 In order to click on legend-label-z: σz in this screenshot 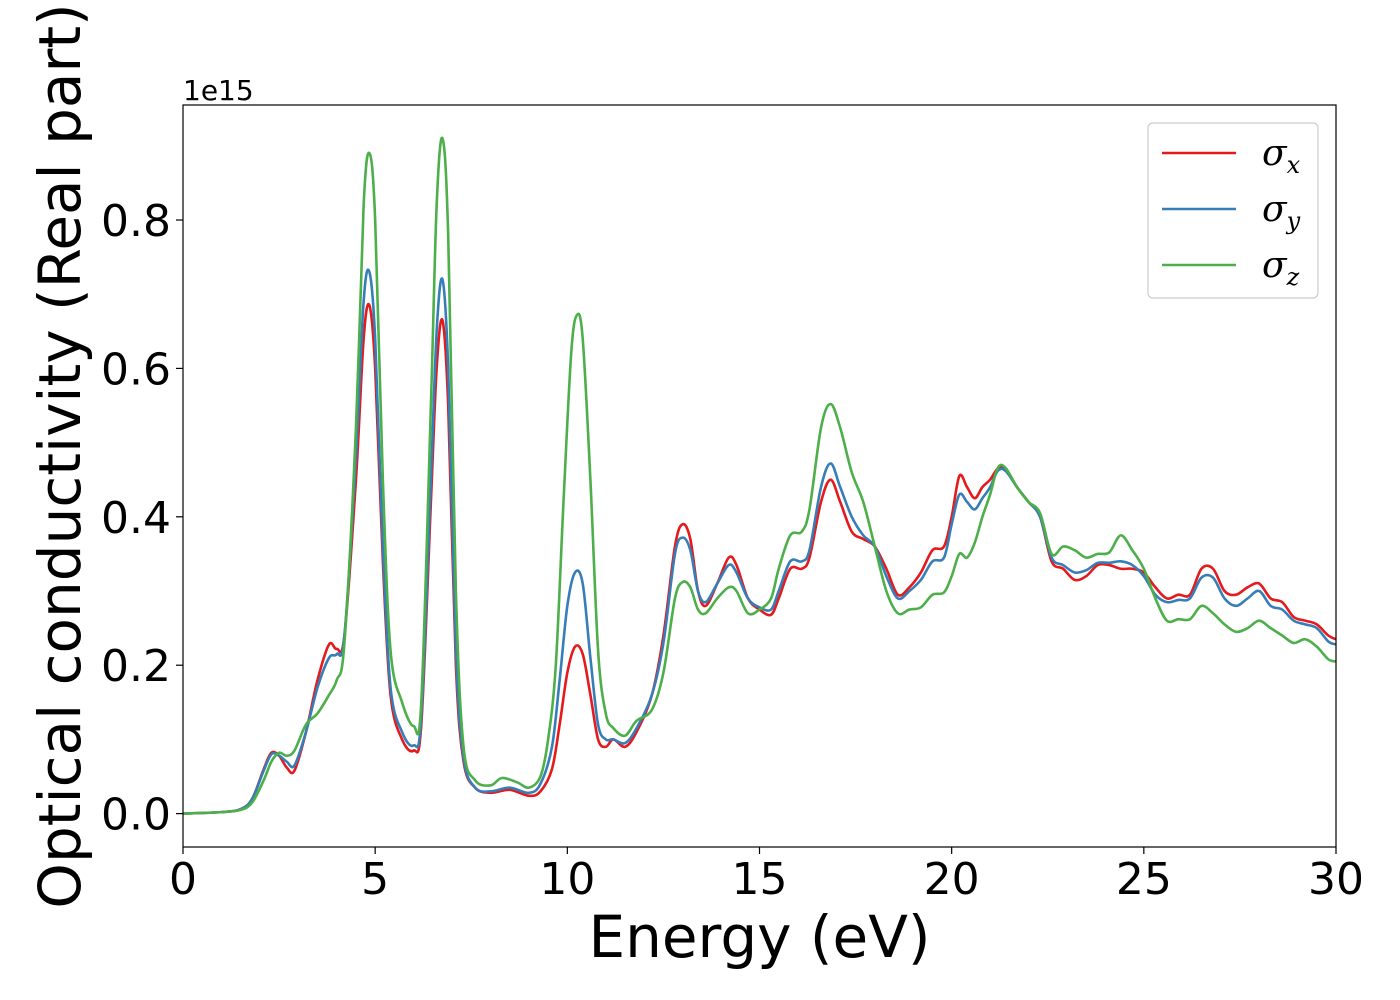, I will do `click(1281, 268)`.